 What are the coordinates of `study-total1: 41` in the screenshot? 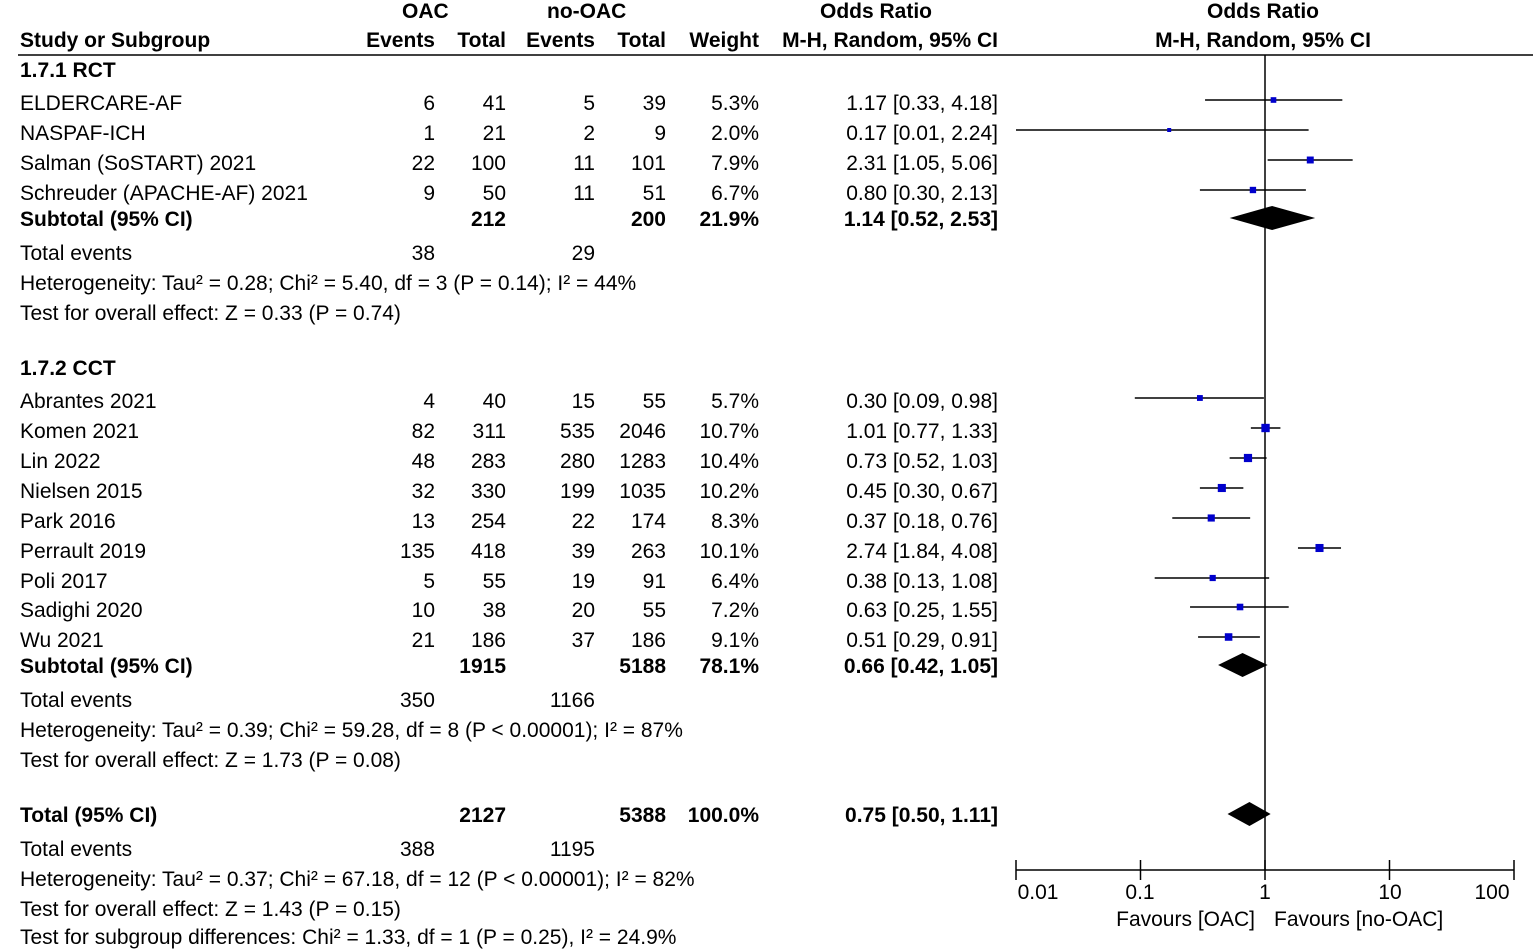 It's located at (494, 103).